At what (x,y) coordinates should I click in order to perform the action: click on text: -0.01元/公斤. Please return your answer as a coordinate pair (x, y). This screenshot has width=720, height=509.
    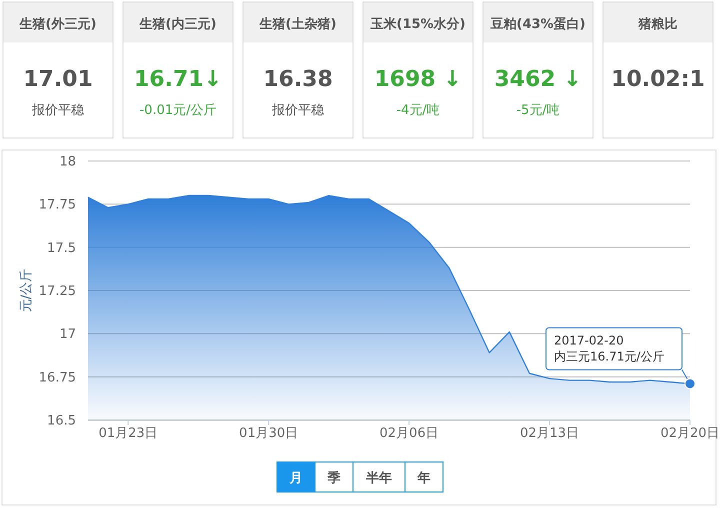
    Looking at the image, I should click on (178, 110).